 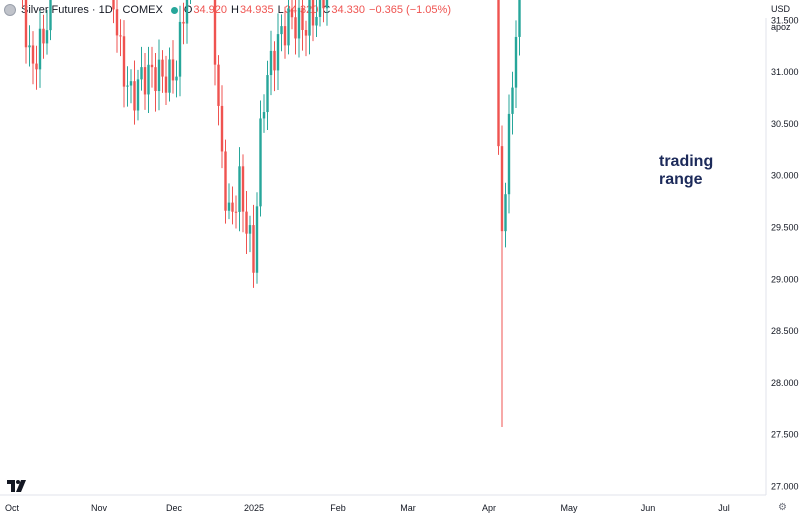 I want to click on annotation-text: range, so click(x=681, y=179).